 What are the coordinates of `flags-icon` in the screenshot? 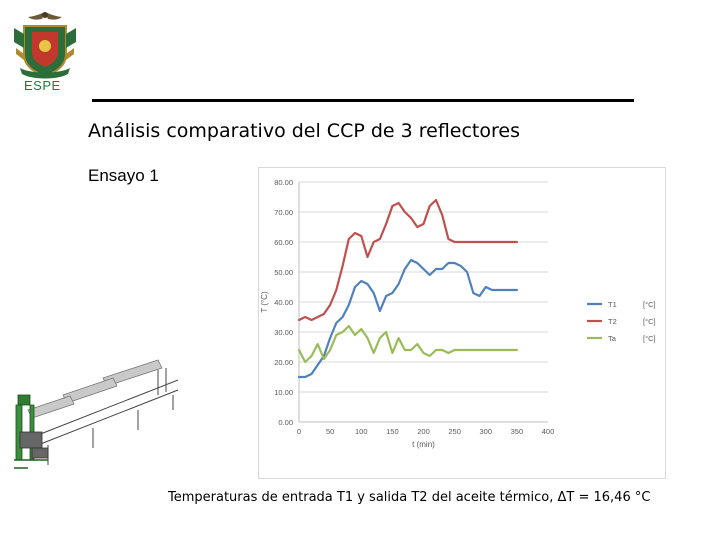 It's located at (45, 44).